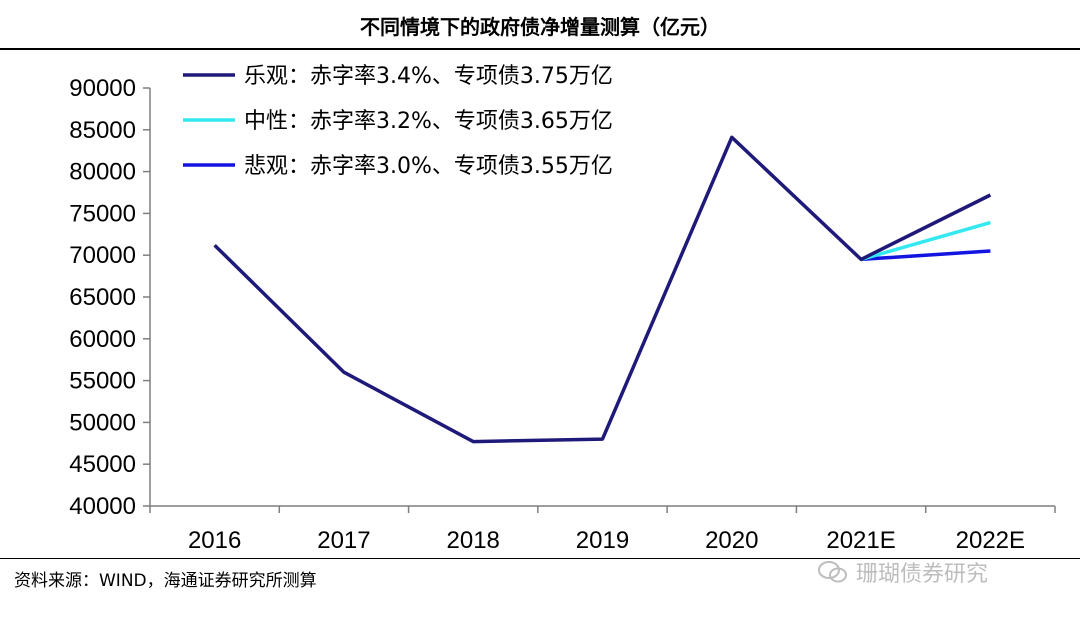 Image resolution: width=1080 pixels, height=617 pixels. I want to click on title-bar: 不同情境下的政府债净增量测算（亿元）, so click(540, 25).